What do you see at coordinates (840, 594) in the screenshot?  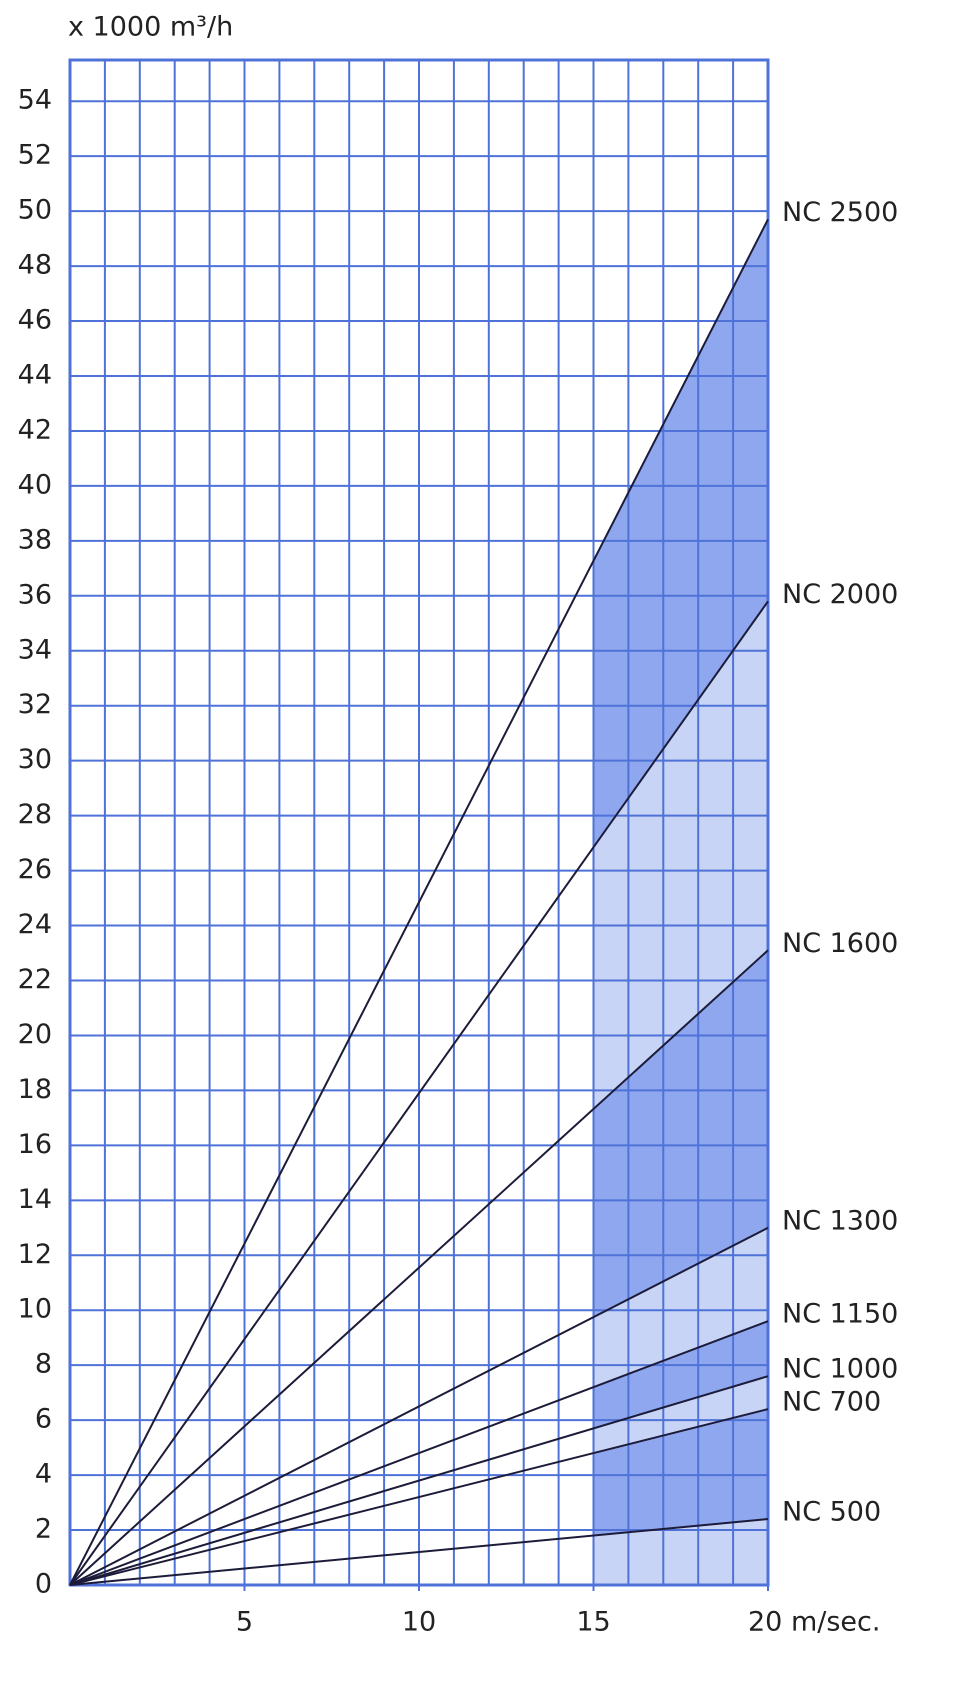 I see `series-label: NC 2000` at bounding box center [840, 594].